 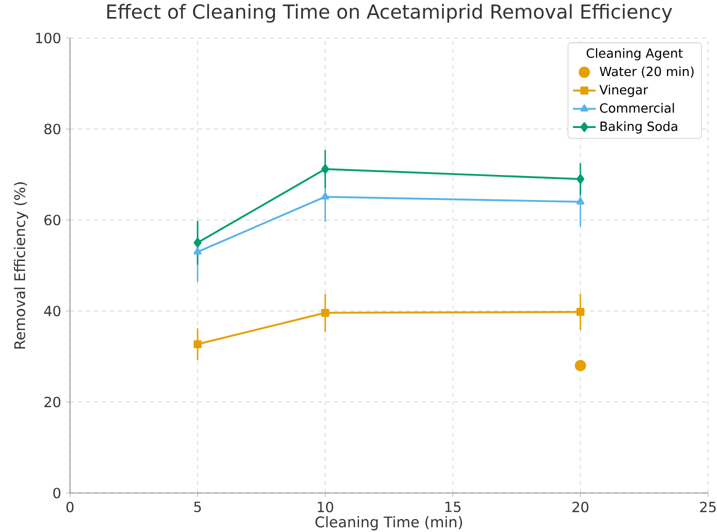 I want to click on x-tick-label: 0, so click(x=70, y=507).